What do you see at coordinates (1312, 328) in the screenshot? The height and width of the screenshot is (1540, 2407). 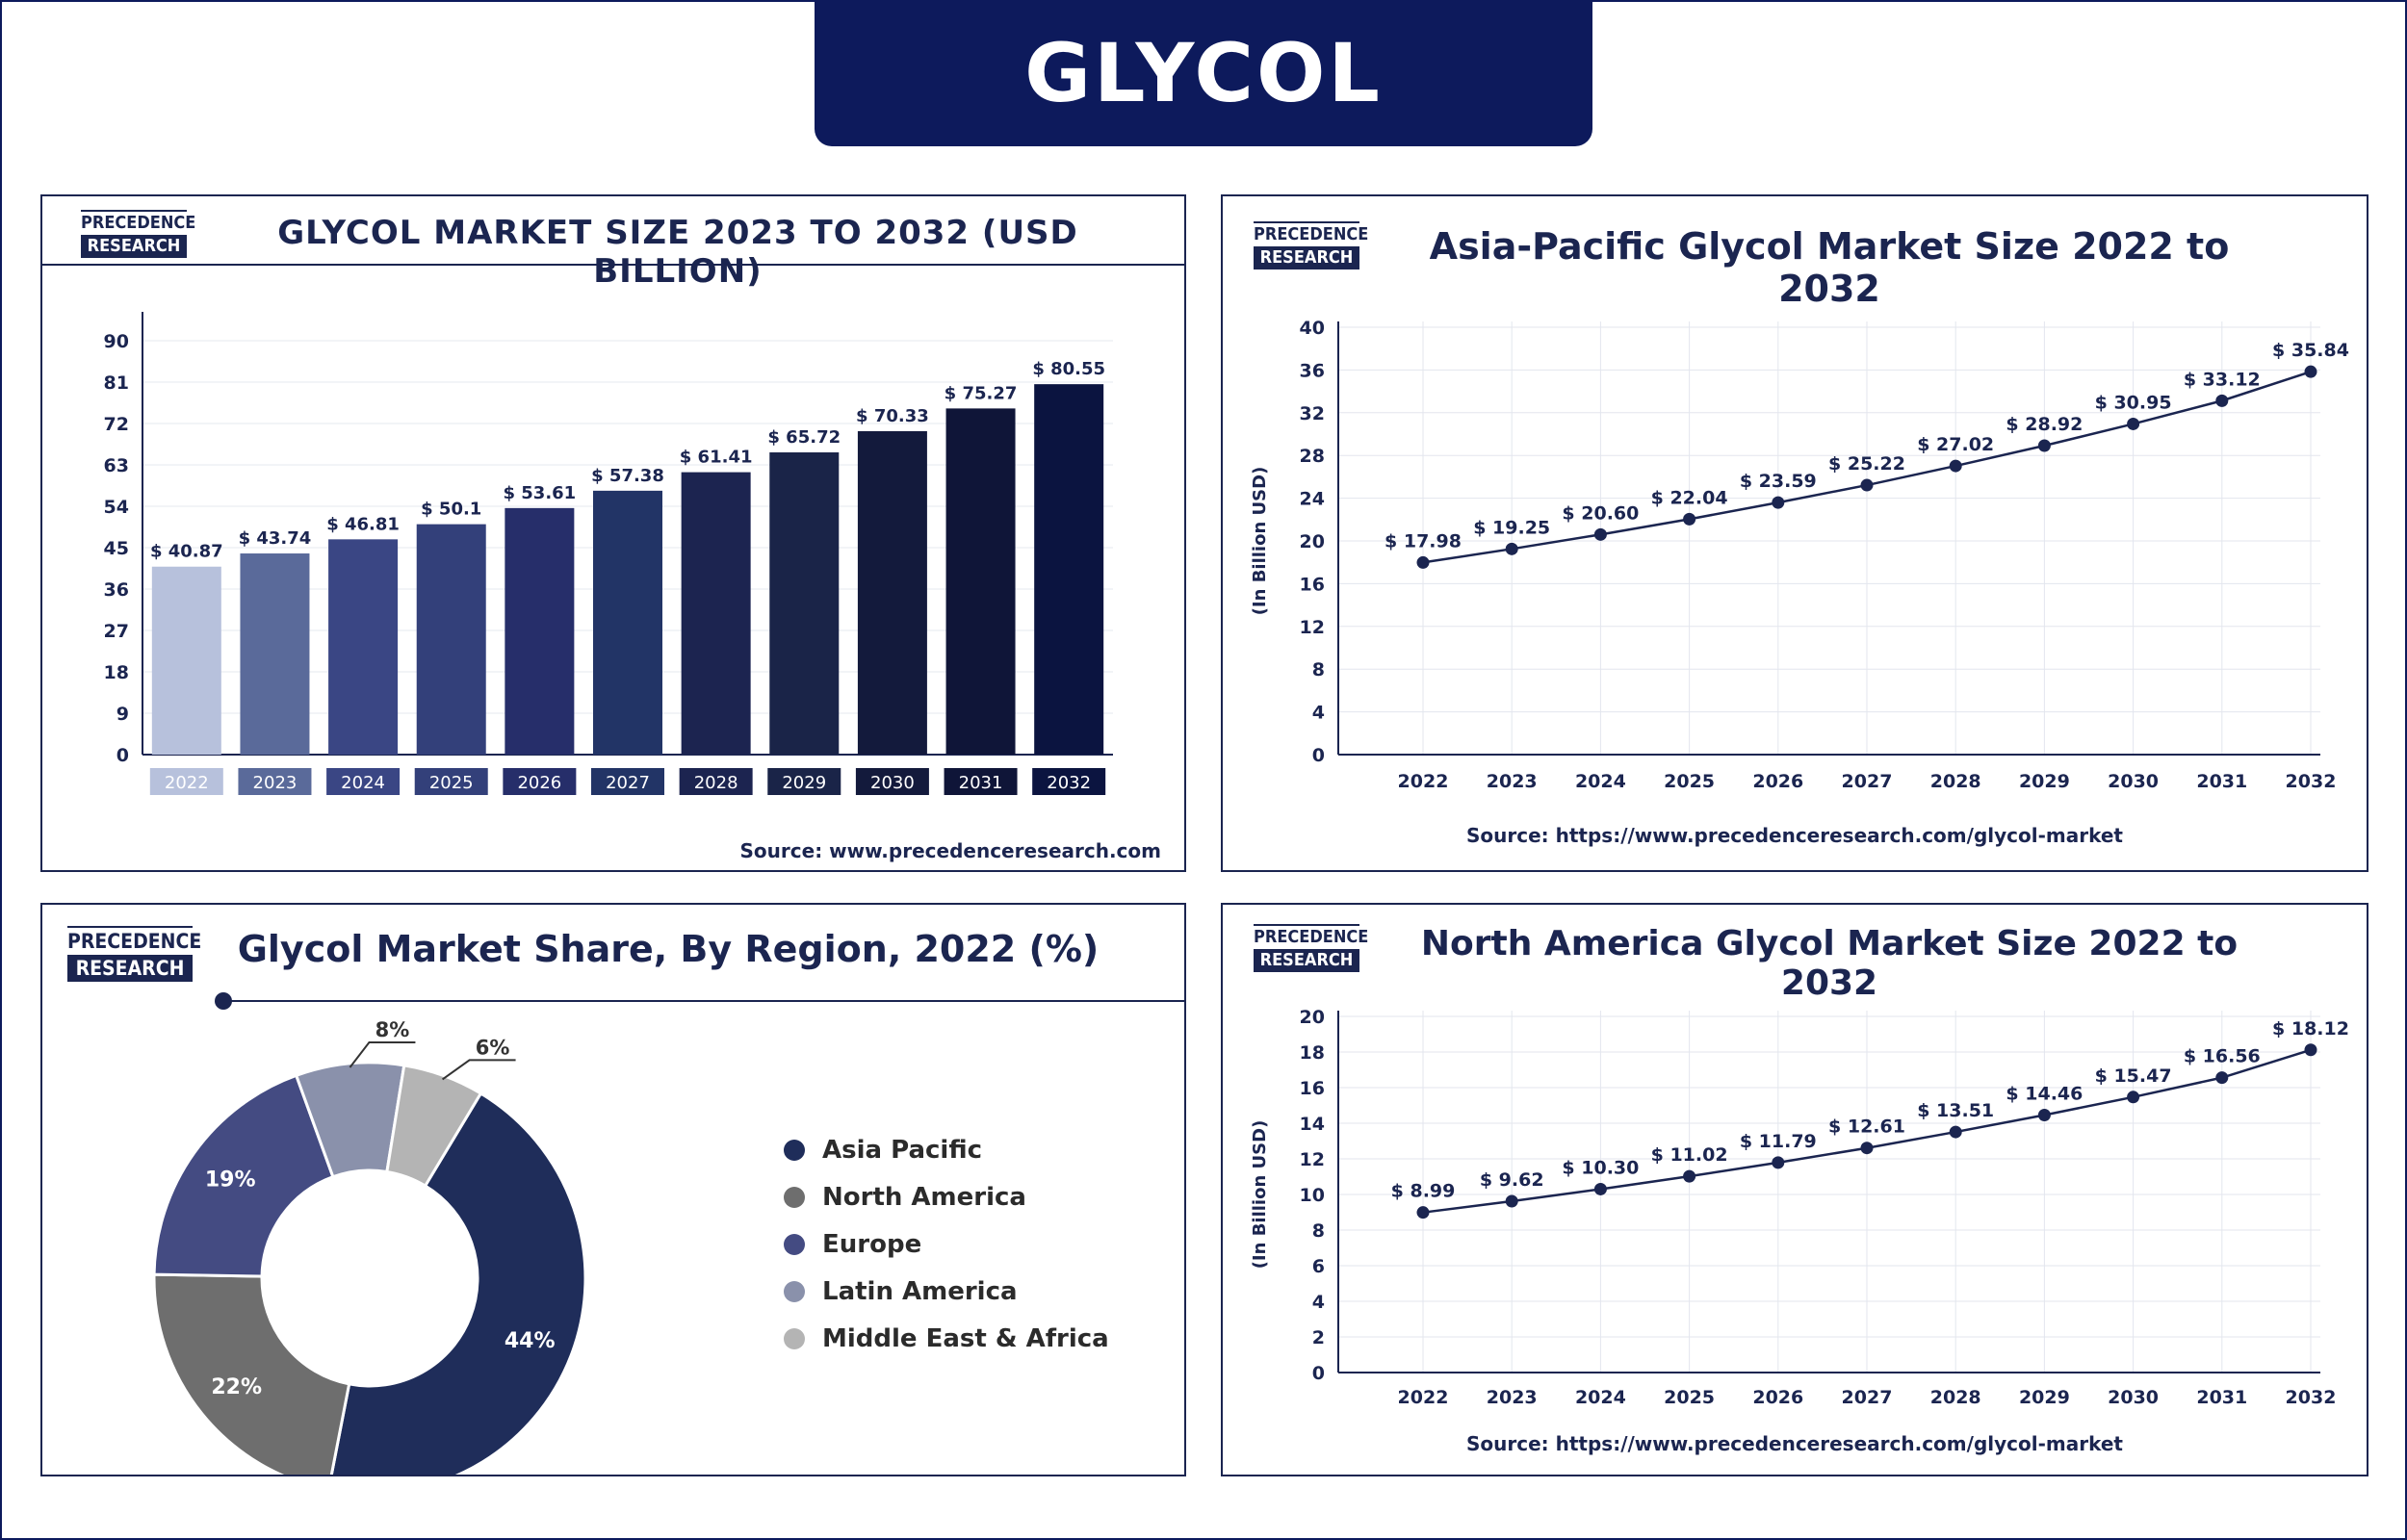 I see `y-tick-label: 40` at bounding box center [1312, 328].